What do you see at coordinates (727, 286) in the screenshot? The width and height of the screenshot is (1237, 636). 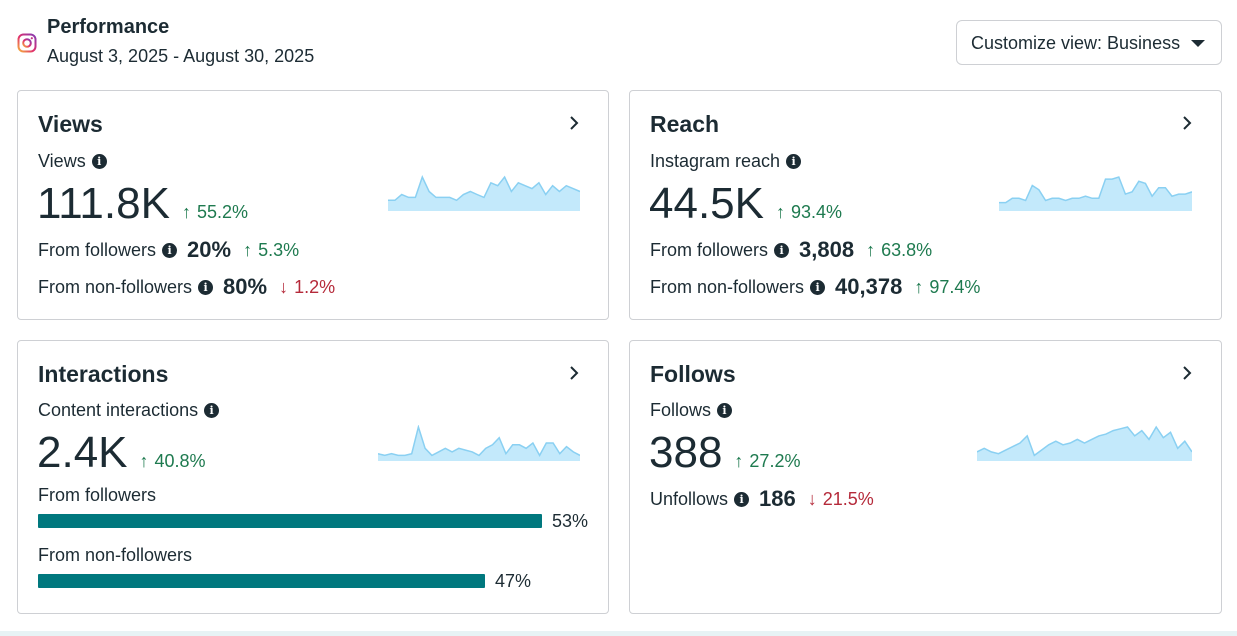 I see `reach-non-followers-label: From non-followers` at bounding box center [727, 286].